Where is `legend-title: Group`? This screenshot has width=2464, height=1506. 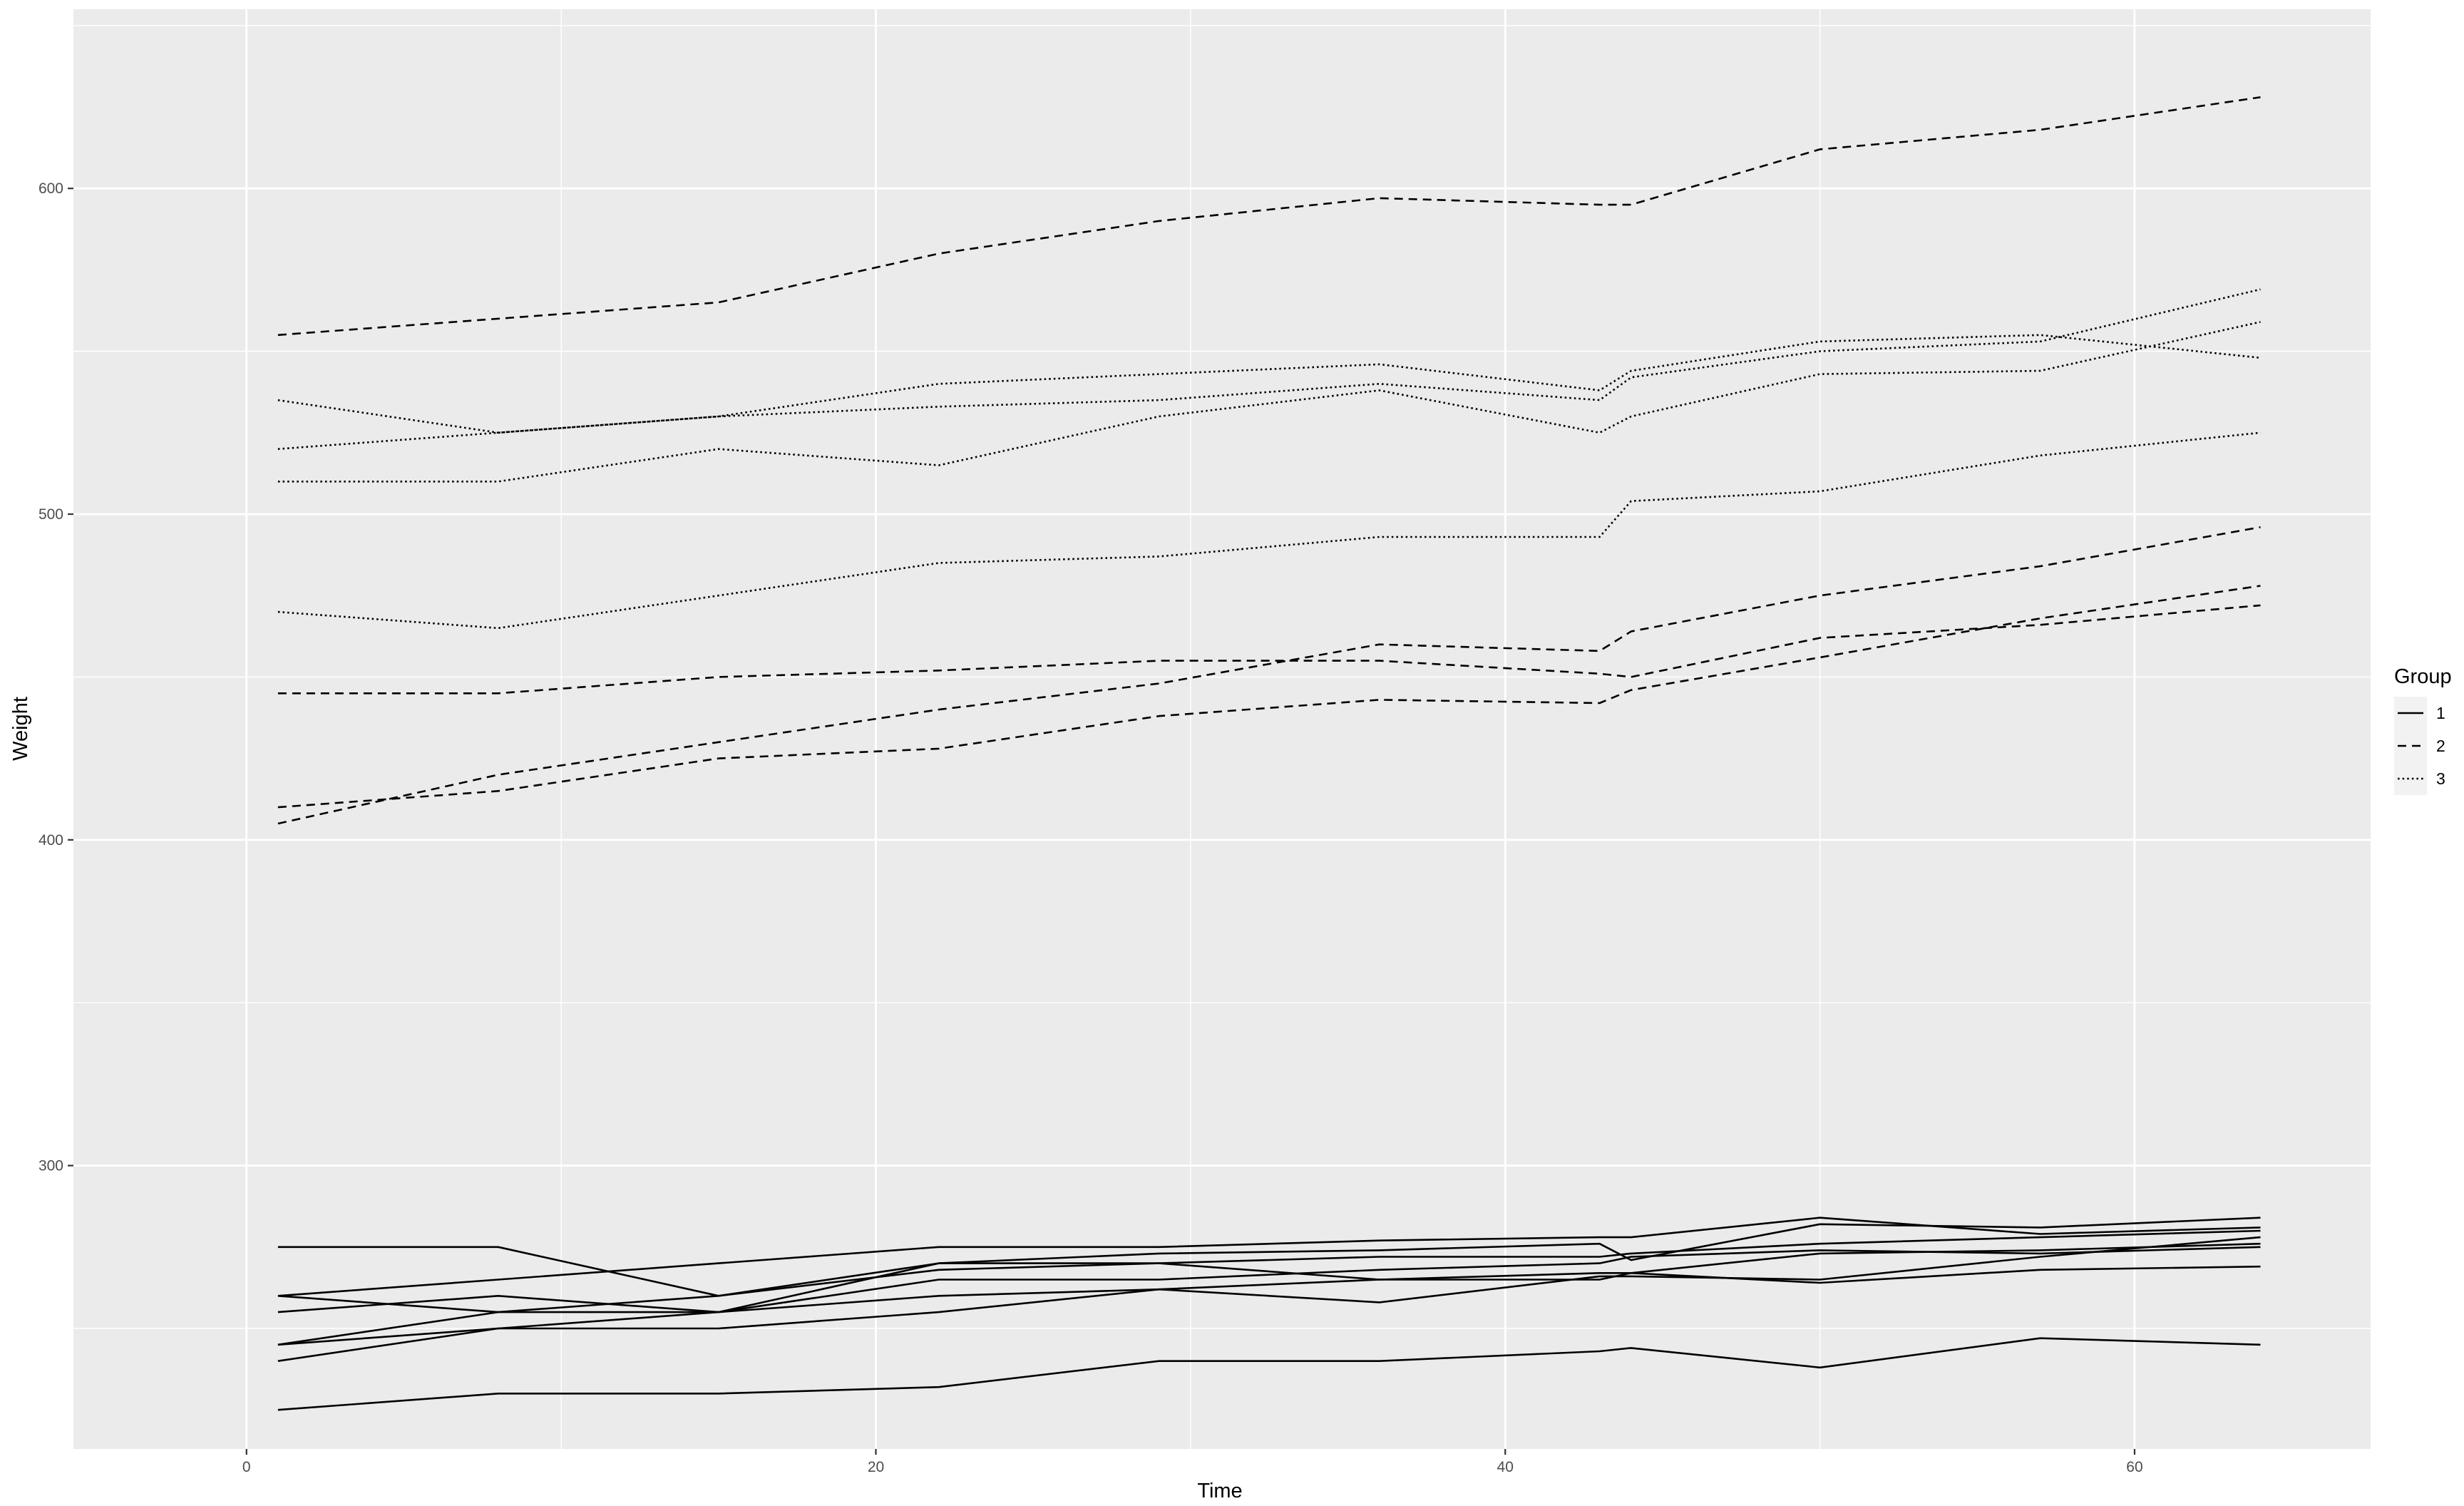 legend-title: Group is located at coordinates (2423, 676).